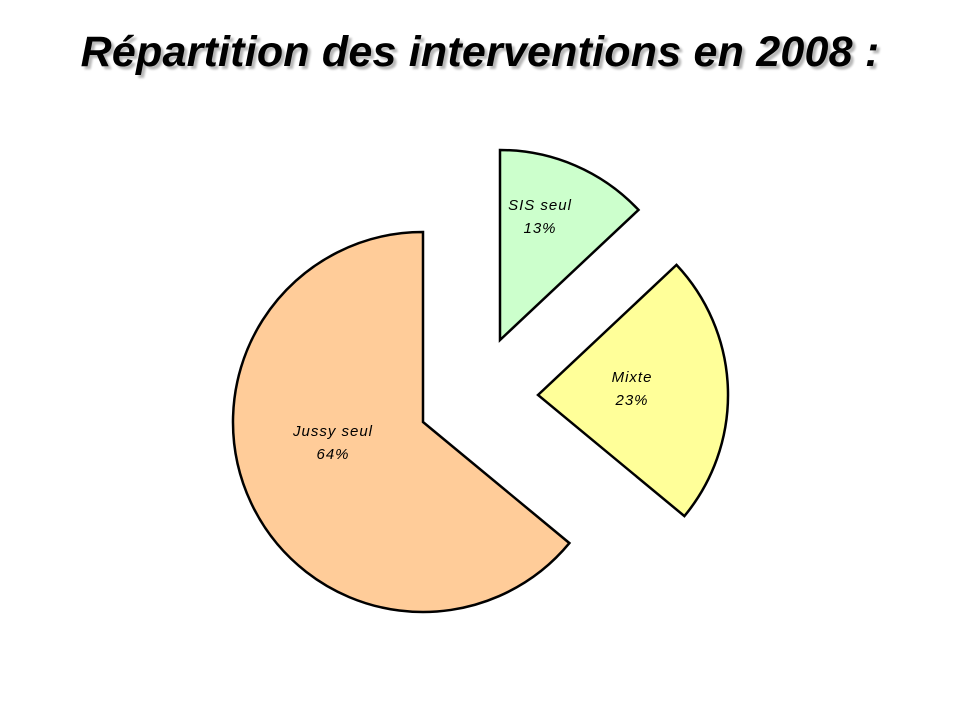 The width and height of the screenshot is (960, 720). Describe the element at coordinates (633, 390) in the screenshot. I see `pie-slice-mixte` at that location.